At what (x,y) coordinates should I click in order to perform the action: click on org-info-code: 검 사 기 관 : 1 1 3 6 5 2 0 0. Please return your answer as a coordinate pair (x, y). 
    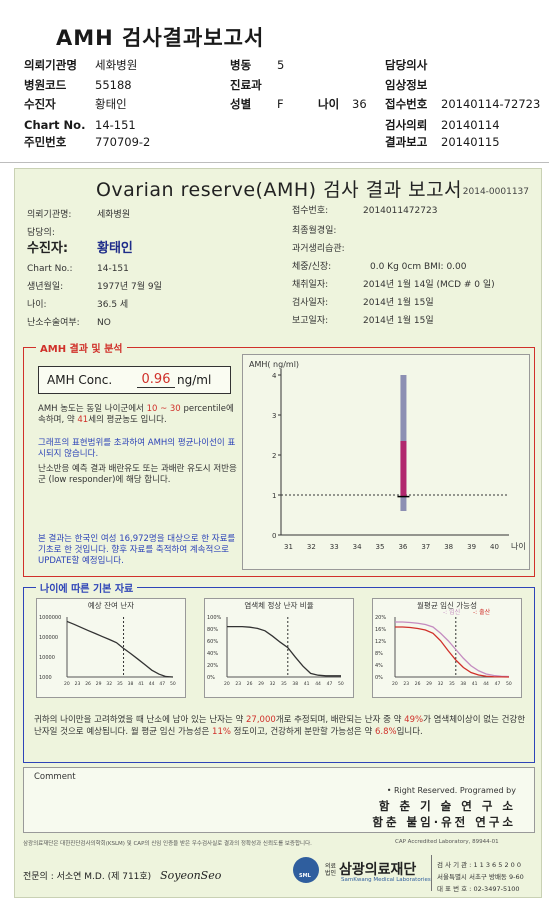
    Looking at the image, I should click on (479, 865).